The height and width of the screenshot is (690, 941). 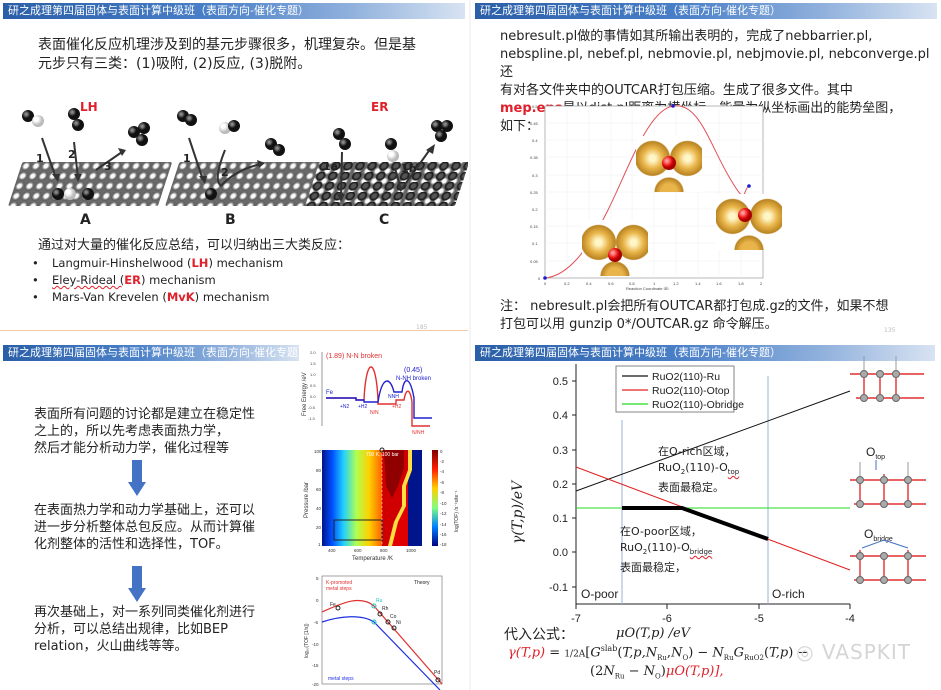 What do you see at coordinates (85, 220) in the screenshot?
I see `panel-label-a: A` at bounding box center [85, 220].